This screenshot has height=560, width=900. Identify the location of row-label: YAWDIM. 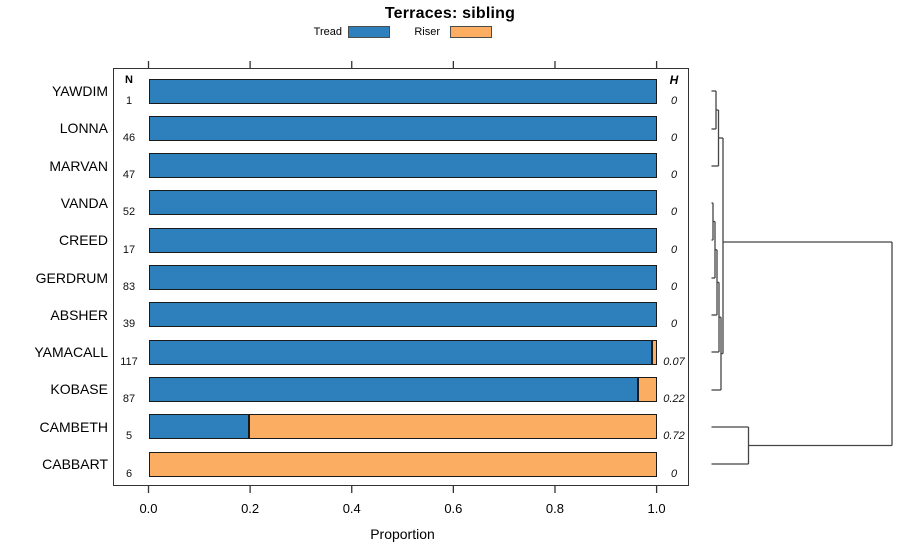
(80, 91).